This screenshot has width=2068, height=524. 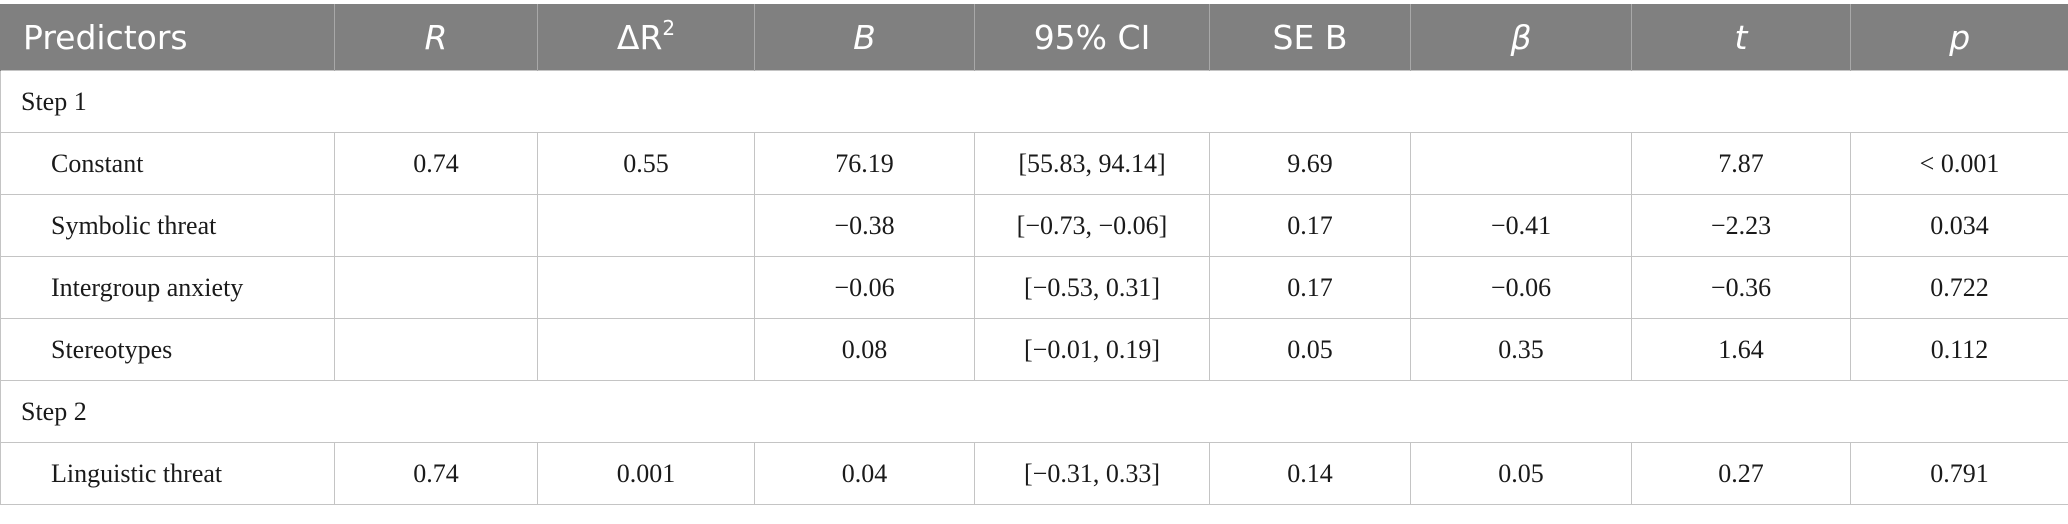 I want to click on cell-t: 1.64, so click(x=1741, y=349).